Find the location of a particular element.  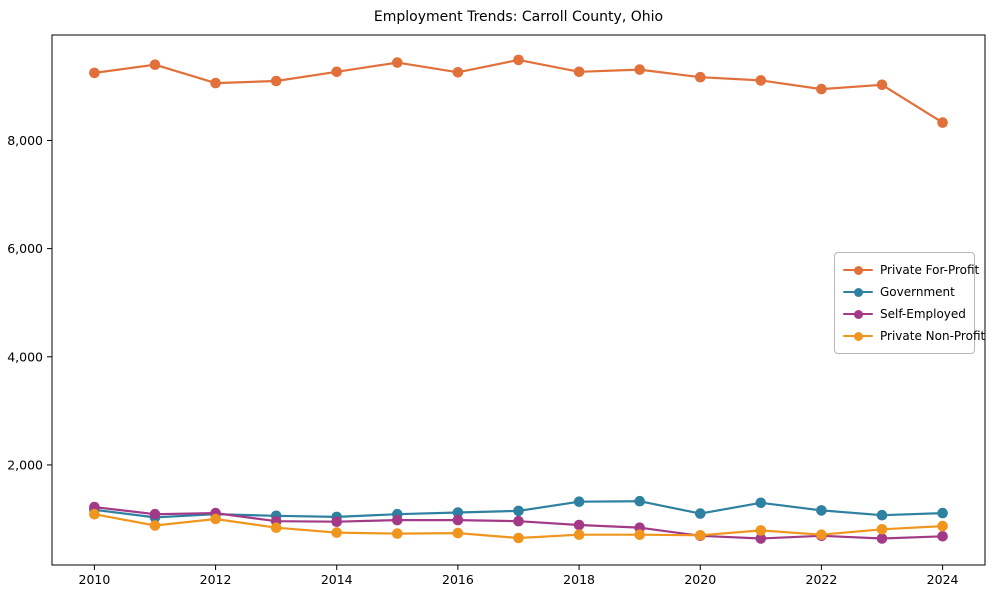

x-tick-label: 2010 is located at coordinates (95, 579).